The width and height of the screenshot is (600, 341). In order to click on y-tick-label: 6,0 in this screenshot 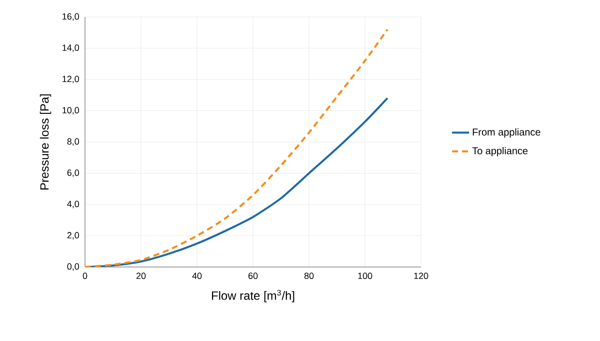, I will do `click(73, 173)`.